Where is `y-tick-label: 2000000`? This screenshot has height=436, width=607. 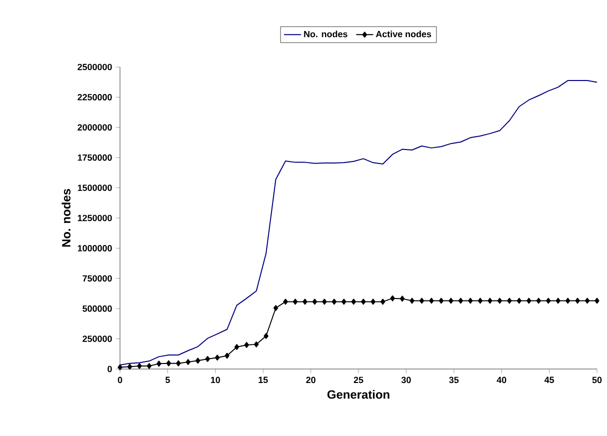
y-tick-label: 2000000 is located at coordinates (95, 127).